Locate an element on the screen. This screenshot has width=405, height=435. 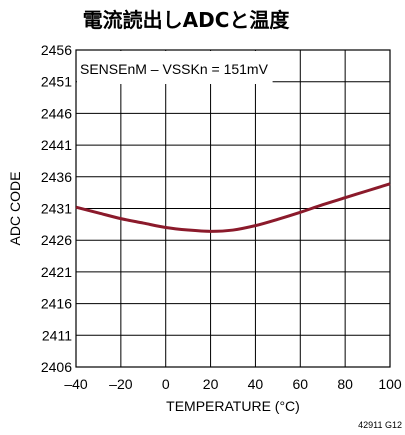
x-axis-label: TEMPERATURE (°C) is located at coordinates (233, 406).